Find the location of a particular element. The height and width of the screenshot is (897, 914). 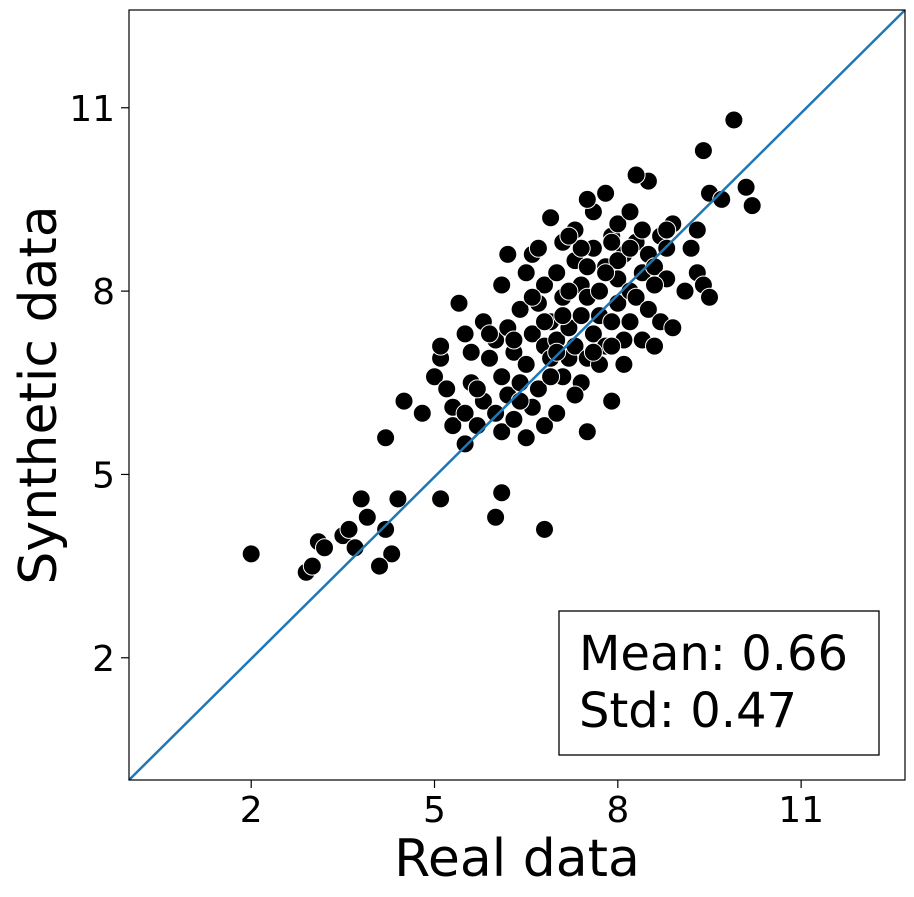

y-tick-label: 5 is located at coordinates (103, 475).